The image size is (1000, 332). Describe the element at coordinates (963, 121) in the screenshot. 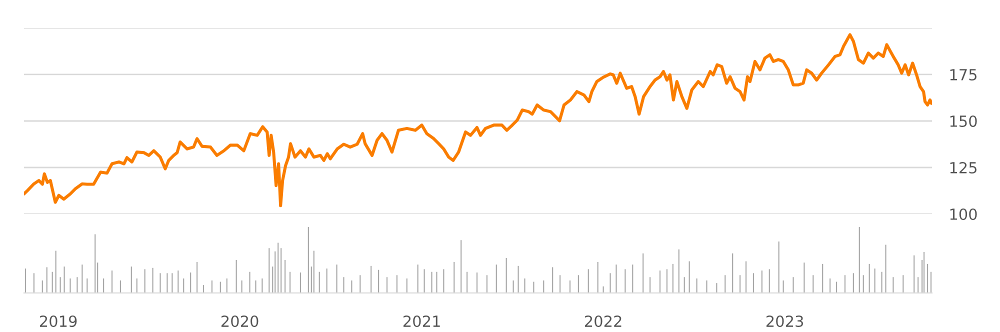

I see `y-tick-label: 150` at that location.